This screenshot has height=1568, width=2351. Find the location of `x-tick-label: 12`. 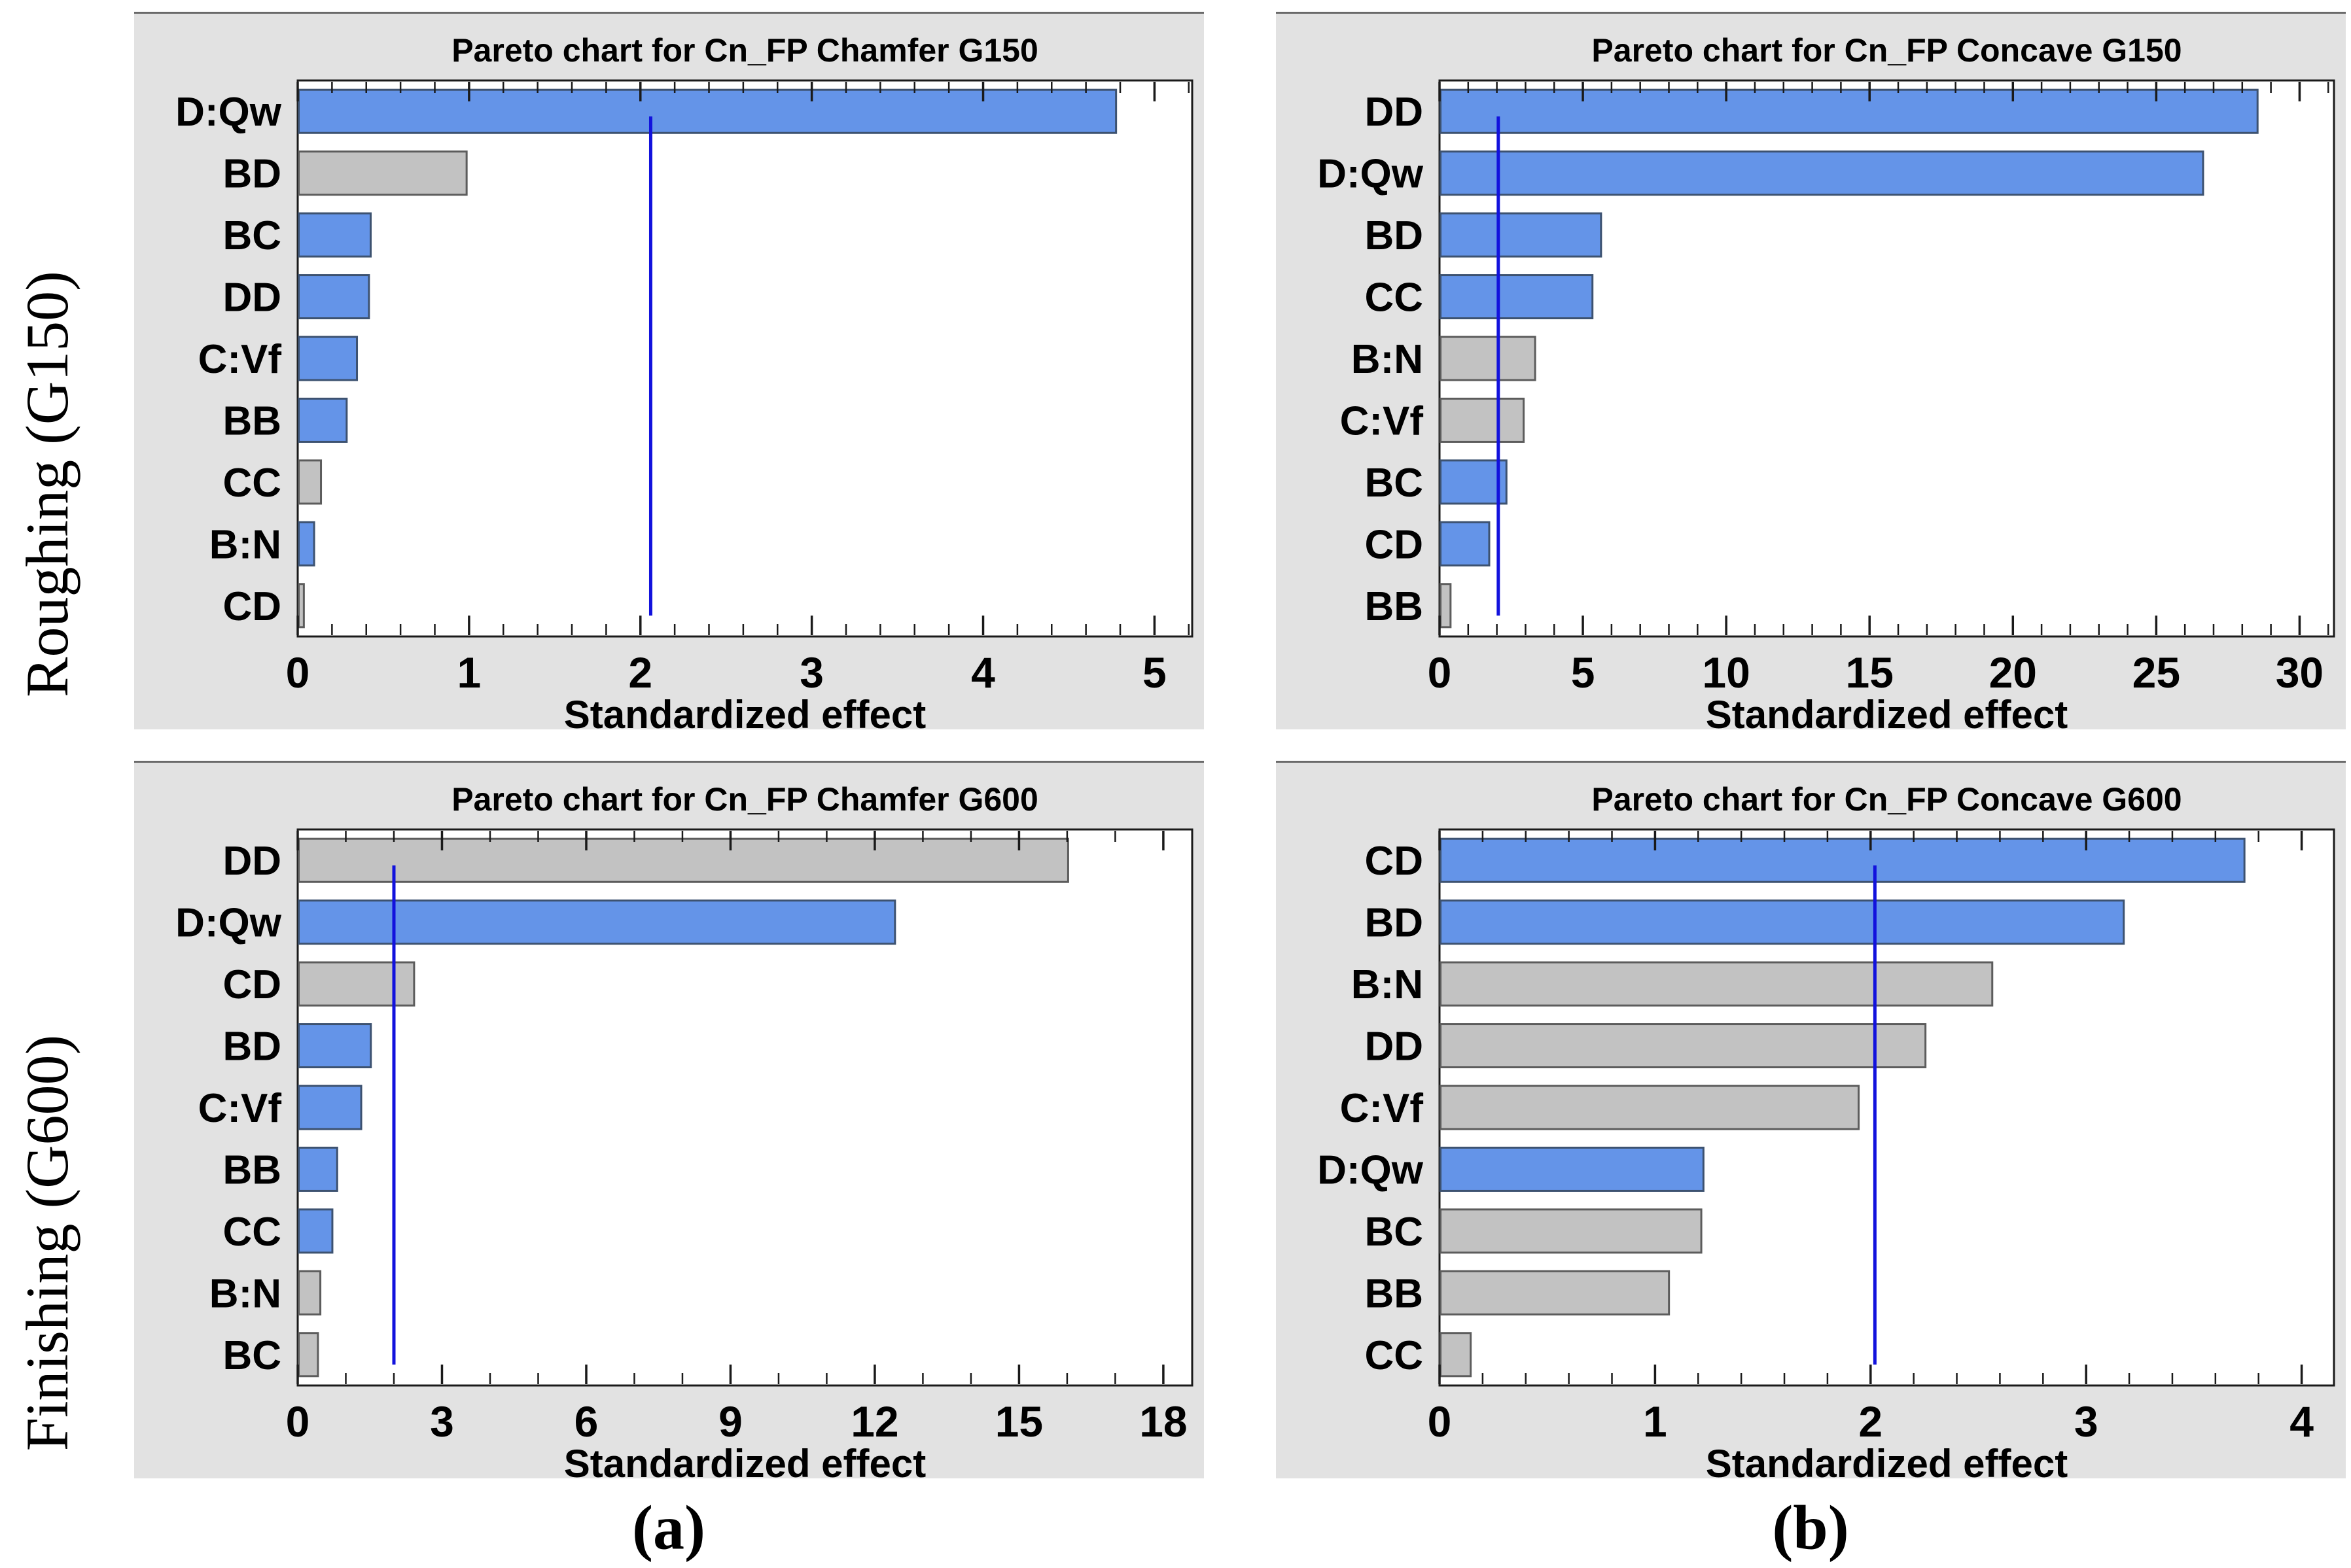

x-tick-label: 12 is located at coordinates (874, 1421).